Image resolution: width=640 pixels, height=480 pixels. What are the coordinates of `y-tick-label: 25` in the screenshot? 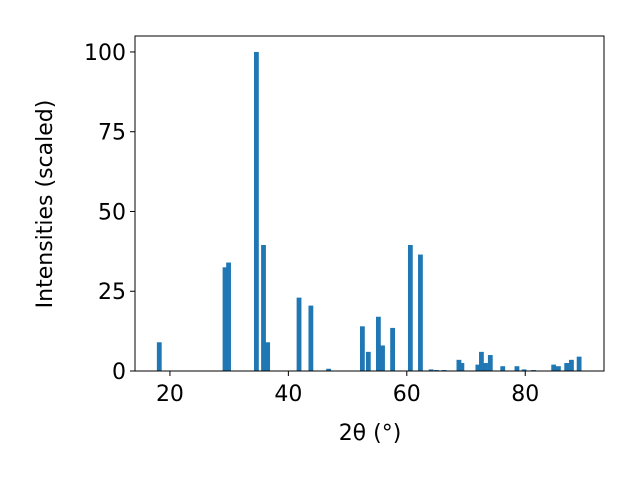 It's located at (112, 292).